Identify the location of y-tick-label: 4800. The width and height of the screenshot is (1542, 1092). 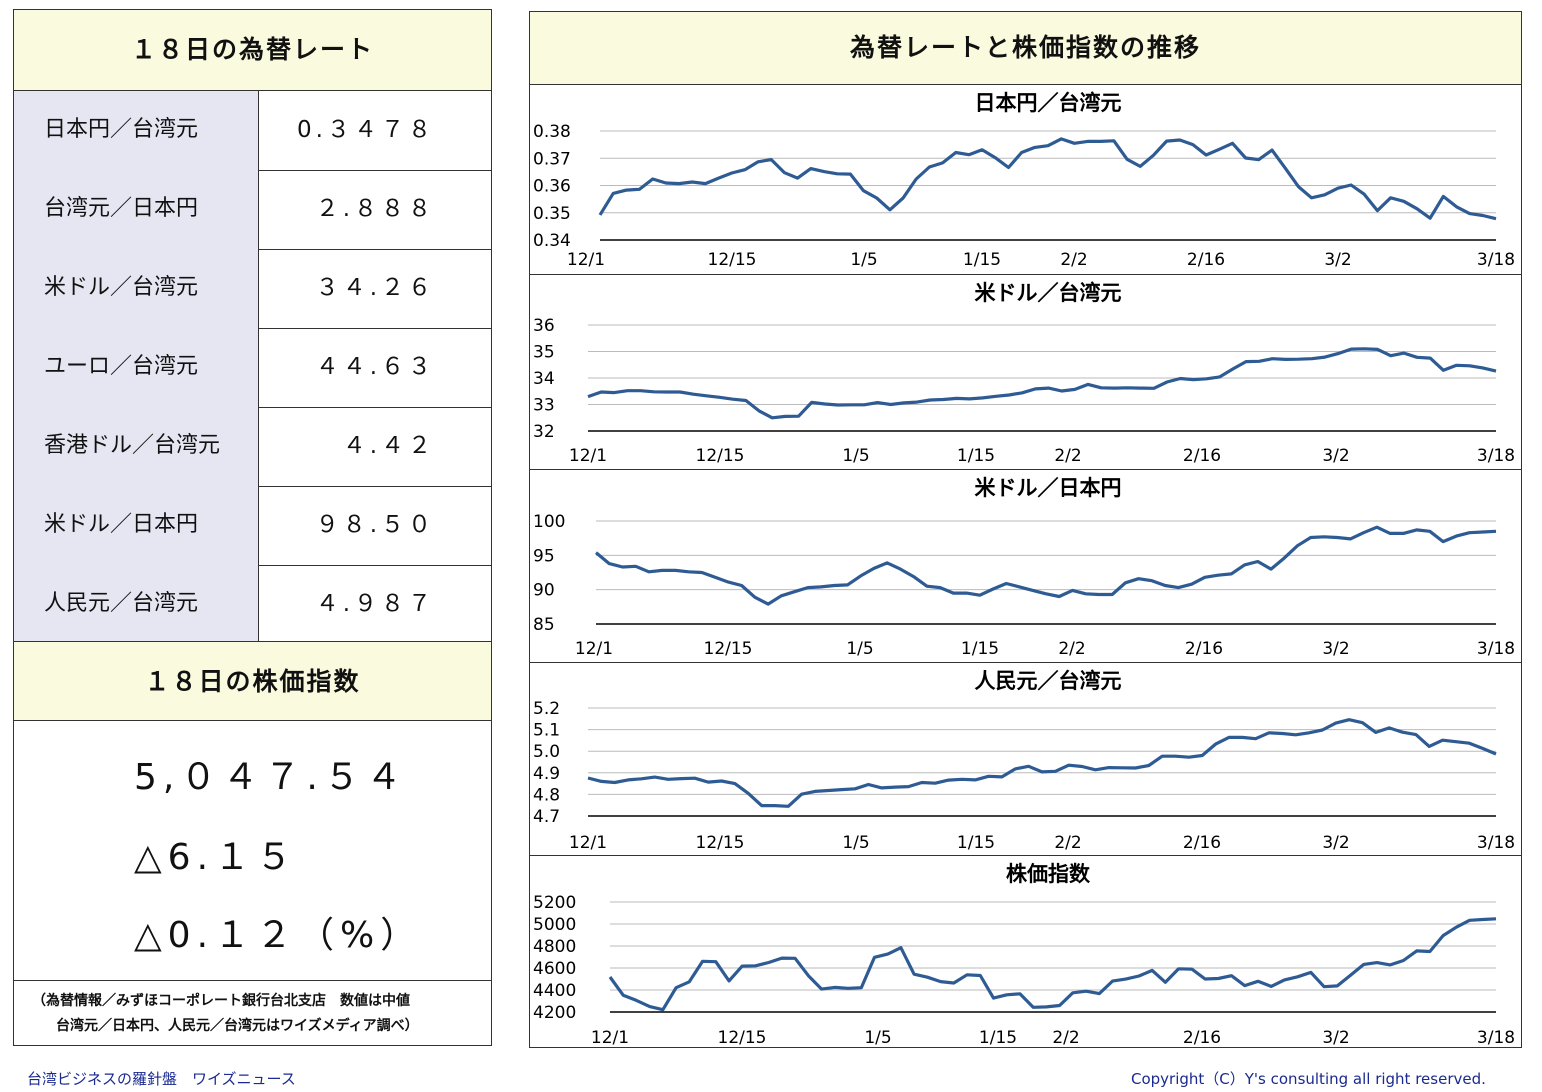
(554, 947).